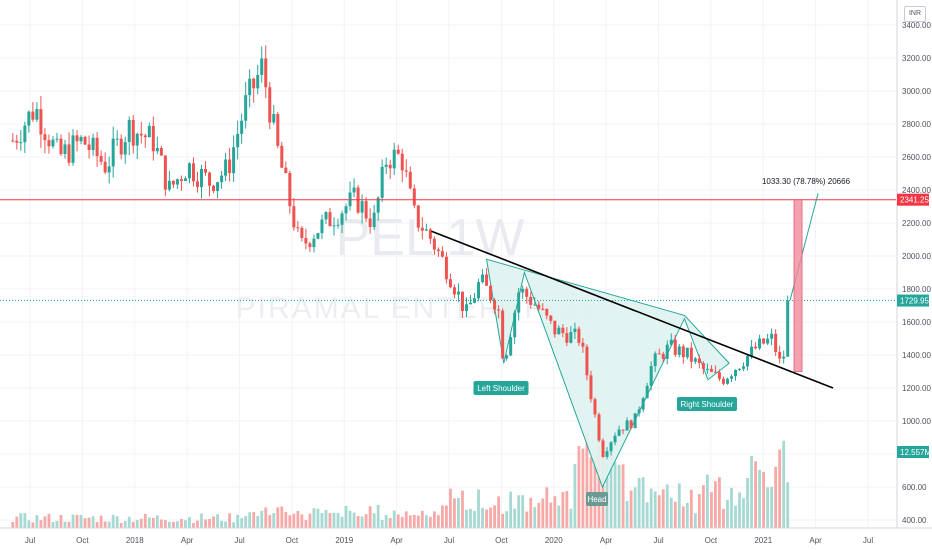 The width and height of the screenshot is (932, 550). What do you see at coordinates (344, 540) in the screenshot?
I see `x-tick-label: 2019` at bounding box center [344, 540].